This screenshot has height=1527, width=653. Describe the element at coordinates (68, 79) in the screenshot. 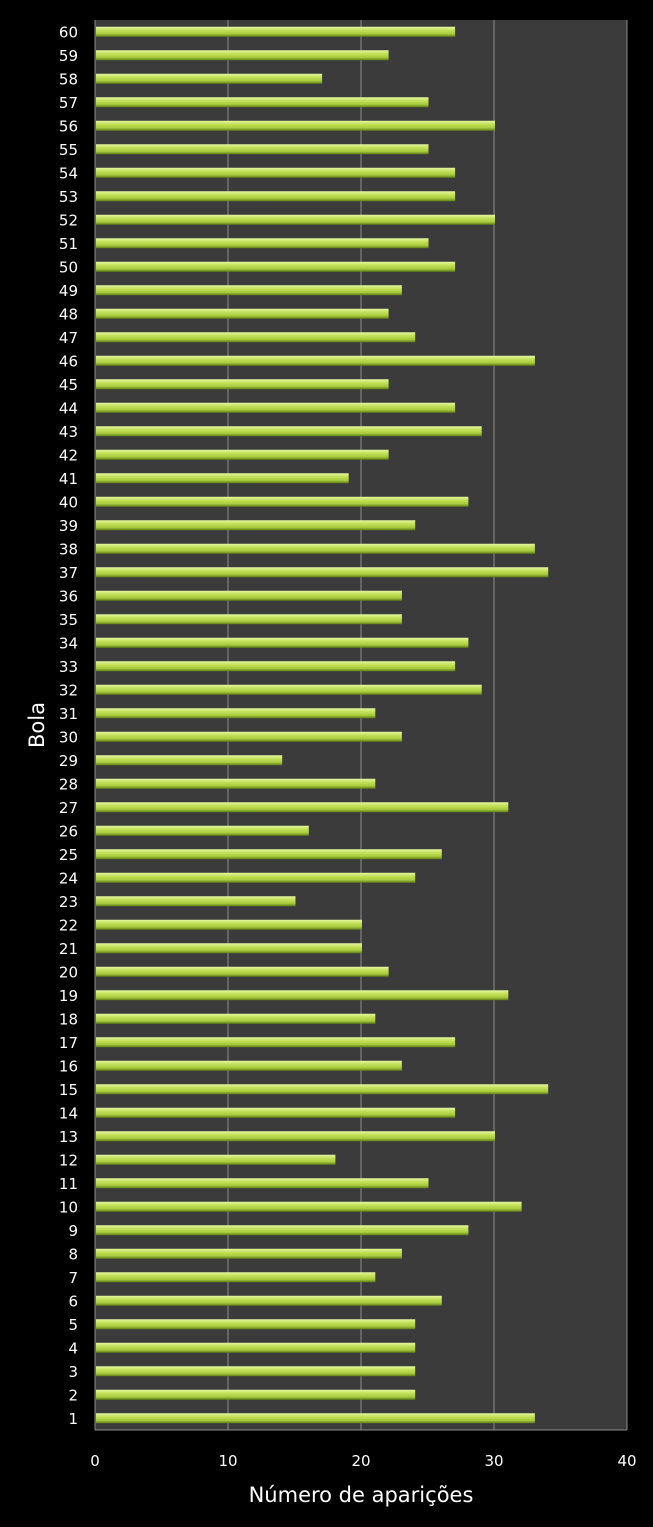

I see `y-tick-label: 58` at that location.